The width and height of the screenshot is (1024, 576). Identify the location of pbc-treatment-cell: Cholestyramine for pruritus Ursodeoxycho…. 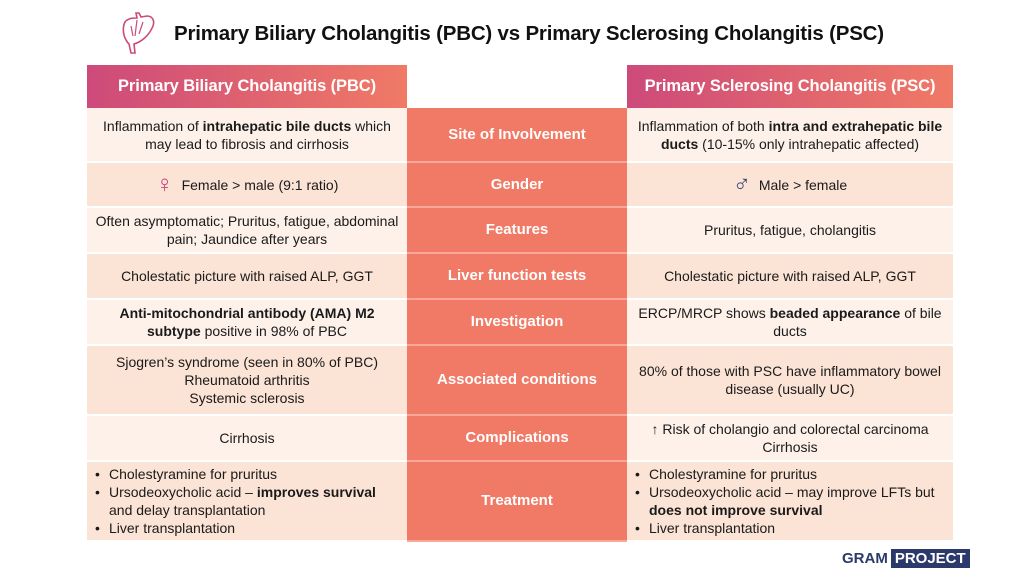
(247, 502).